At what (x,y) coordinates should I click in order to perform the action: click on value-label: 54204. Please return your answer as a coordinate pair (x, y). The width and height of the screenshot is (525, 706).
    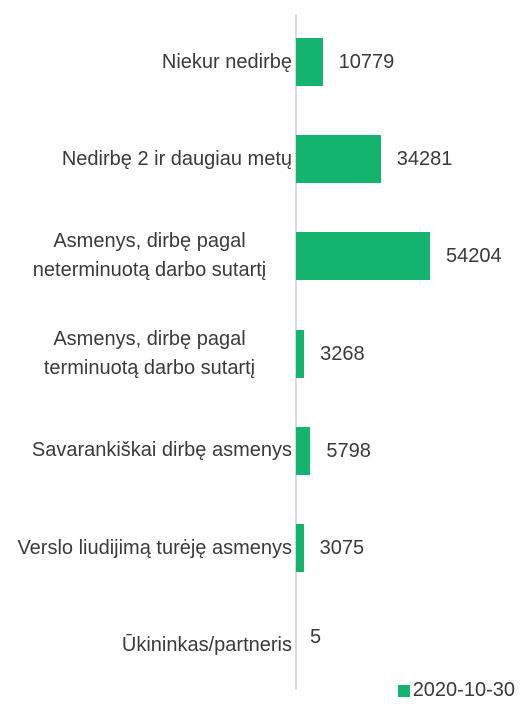
    Looking at the image, I should click on (474, 256).